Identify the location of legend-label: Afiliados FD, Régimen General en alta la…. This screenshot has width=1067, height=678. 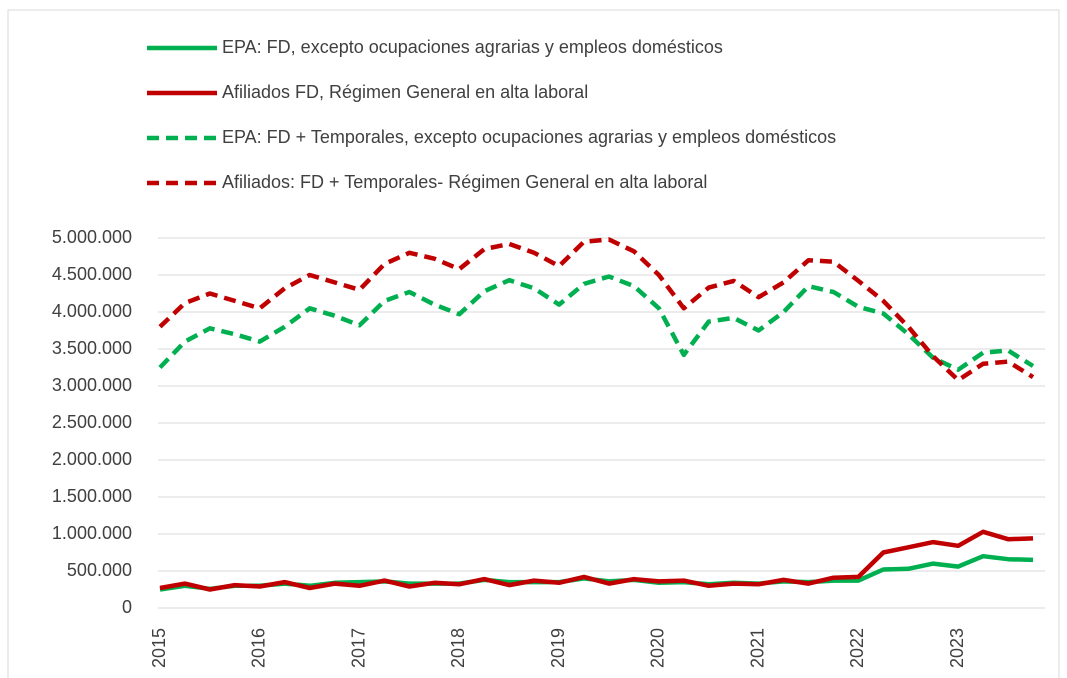
(405, 92).